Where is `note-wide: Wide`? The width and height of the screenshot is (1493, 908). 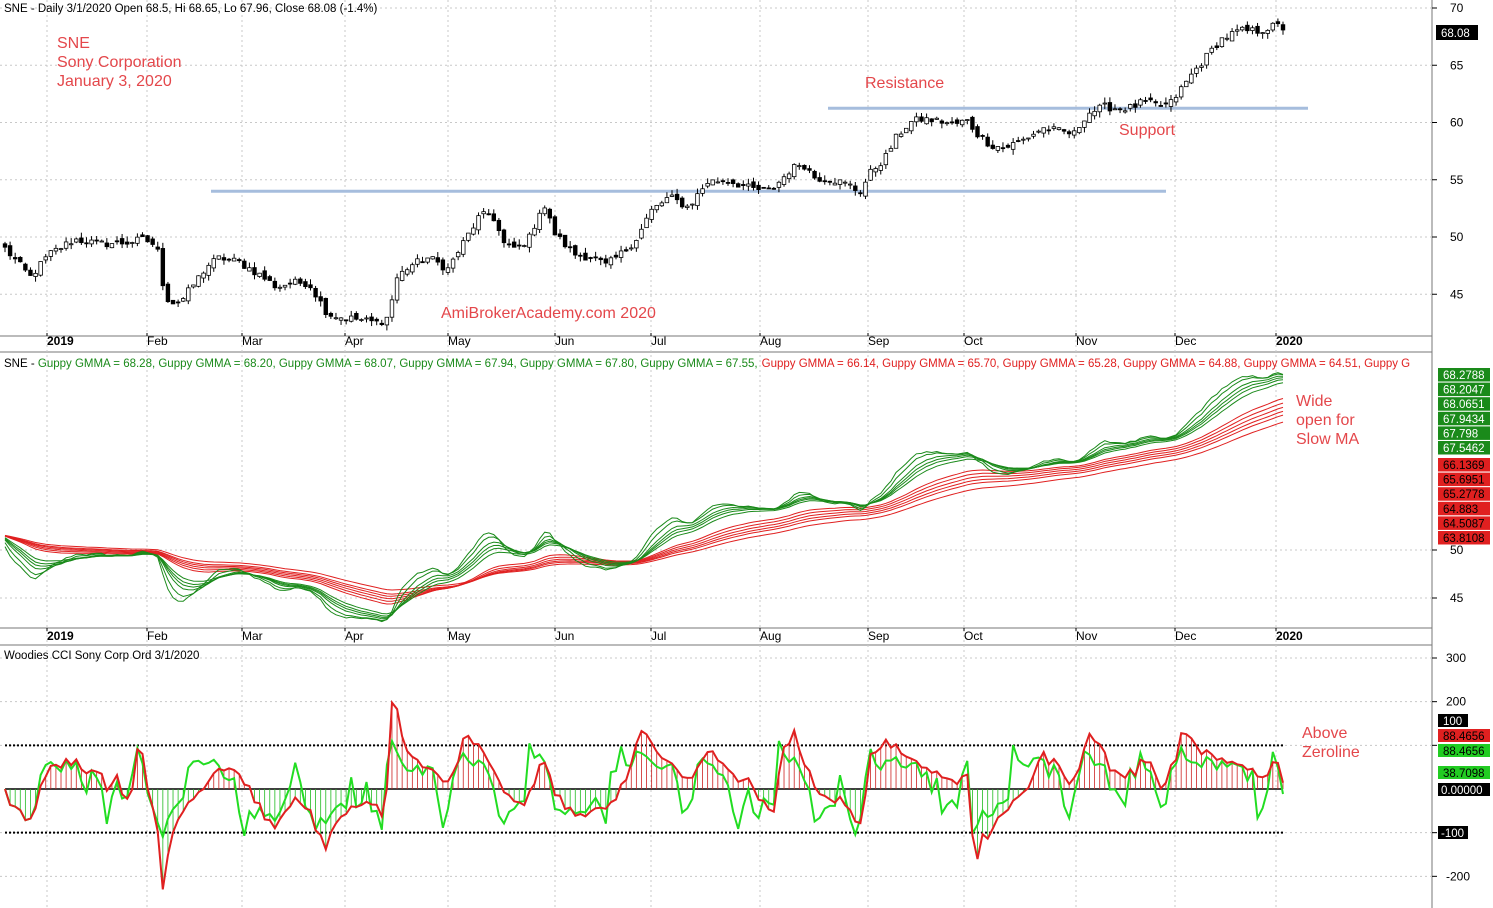 note-wide: Wide is located at coordinates (1314, 401).